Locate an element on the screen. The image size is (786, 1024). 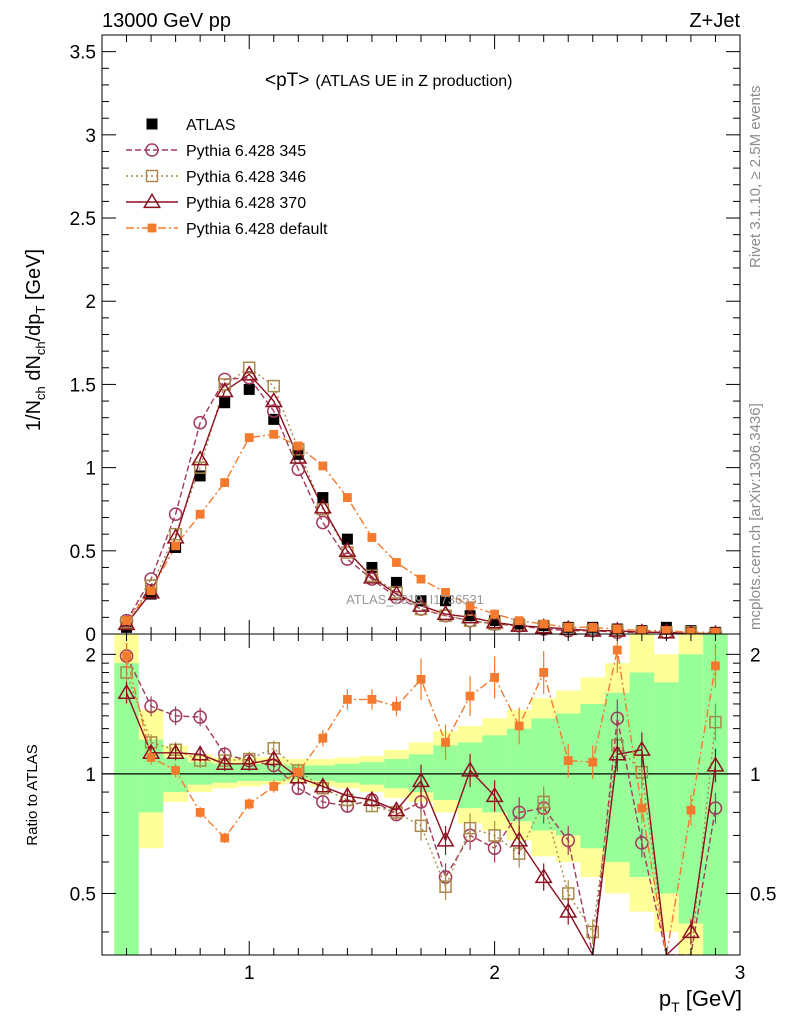
legend-label: Pythia 6.428 345 is located at coordinates (246, 151).